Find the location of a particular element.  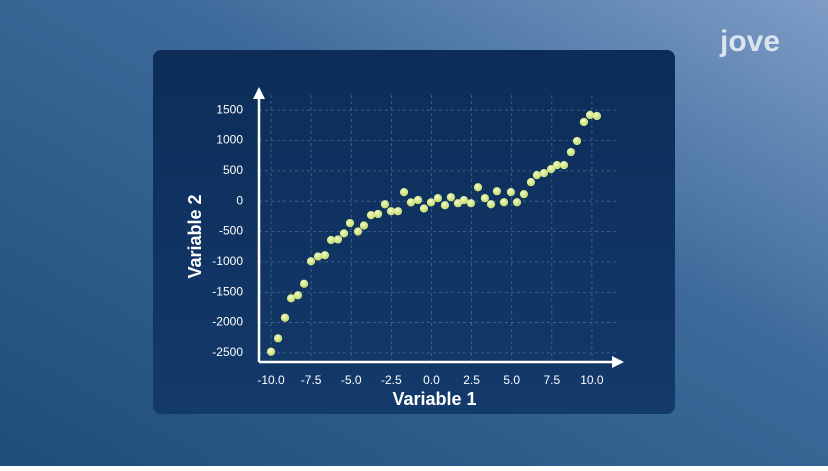

logo: jove is located at coordinates (749, 41).